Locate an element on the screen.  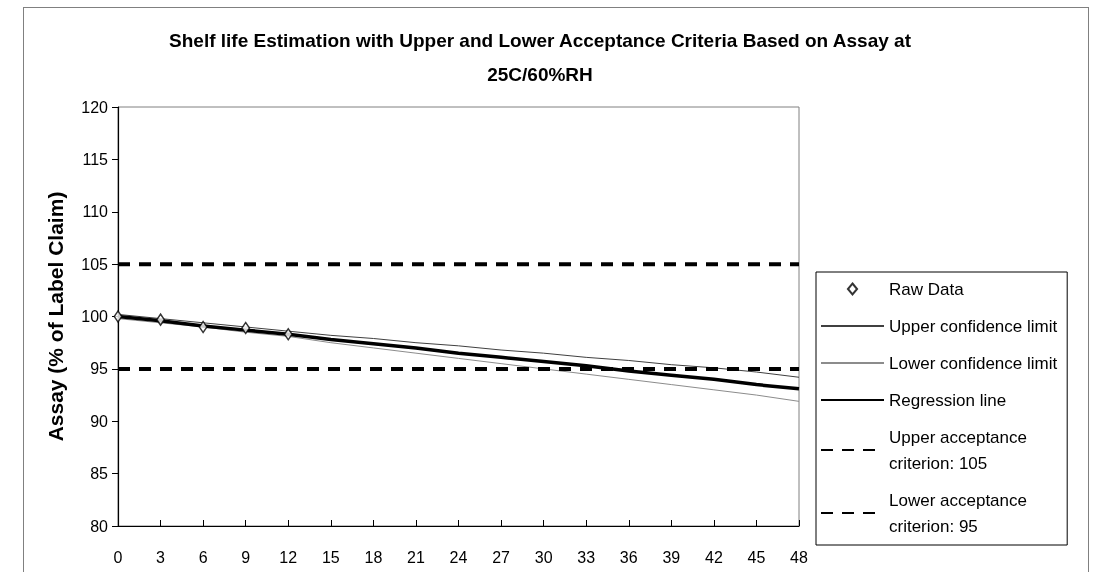
x-tick-label: 6 is located at coordinates (203, 557).